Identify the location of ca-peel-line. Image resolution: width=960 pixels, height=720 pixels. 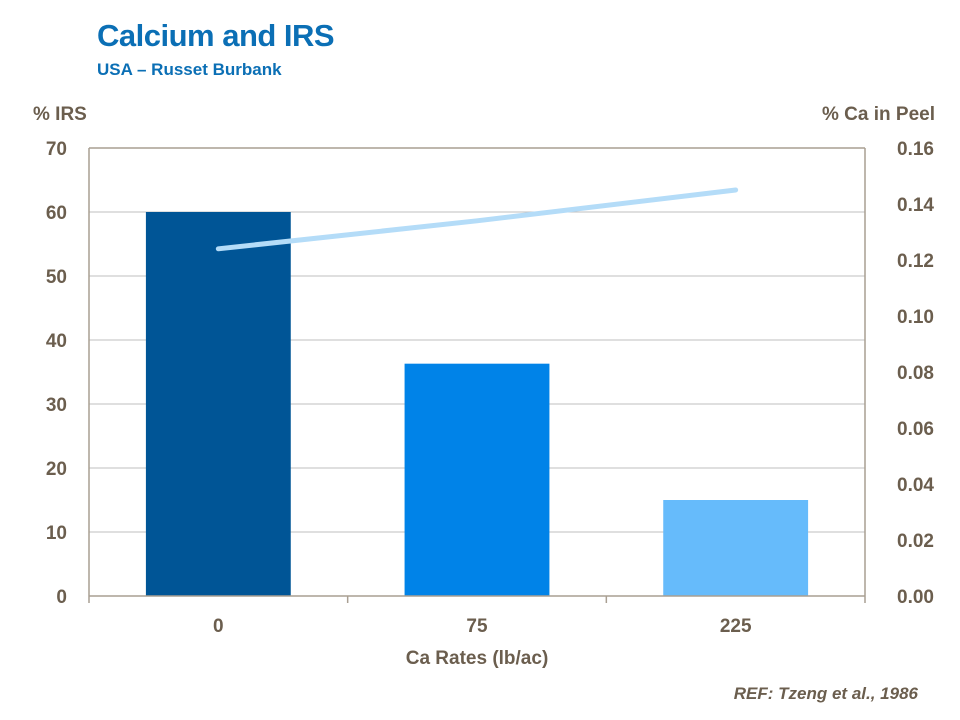
(477, 219).